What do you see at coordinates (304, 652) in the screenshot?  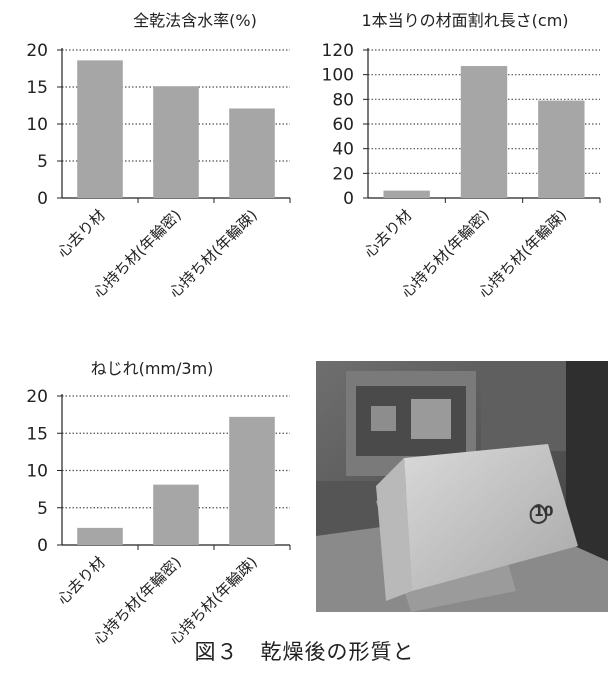 I see `figure-caption: 図３ 乾燥後の形質と` at bounding box center [304, 652].